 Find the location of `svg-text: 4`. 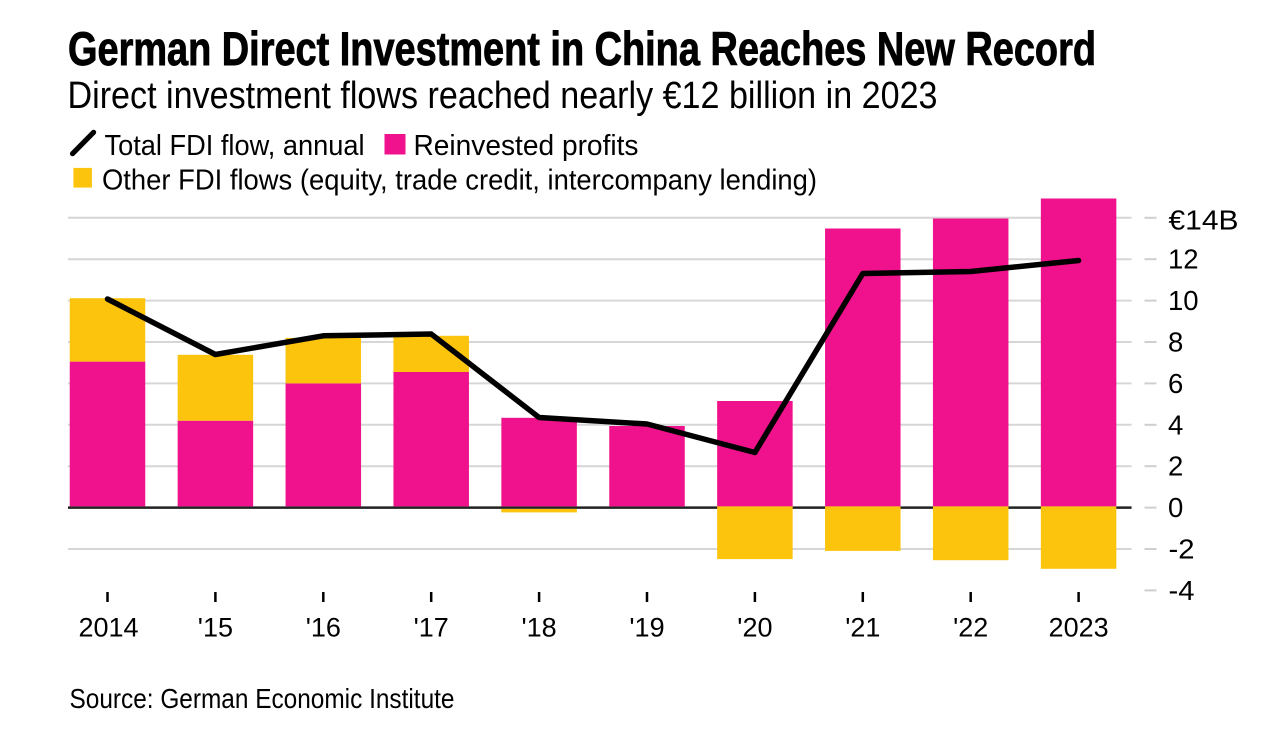

svg-text: 4 is located at coordinates (1175, 424).